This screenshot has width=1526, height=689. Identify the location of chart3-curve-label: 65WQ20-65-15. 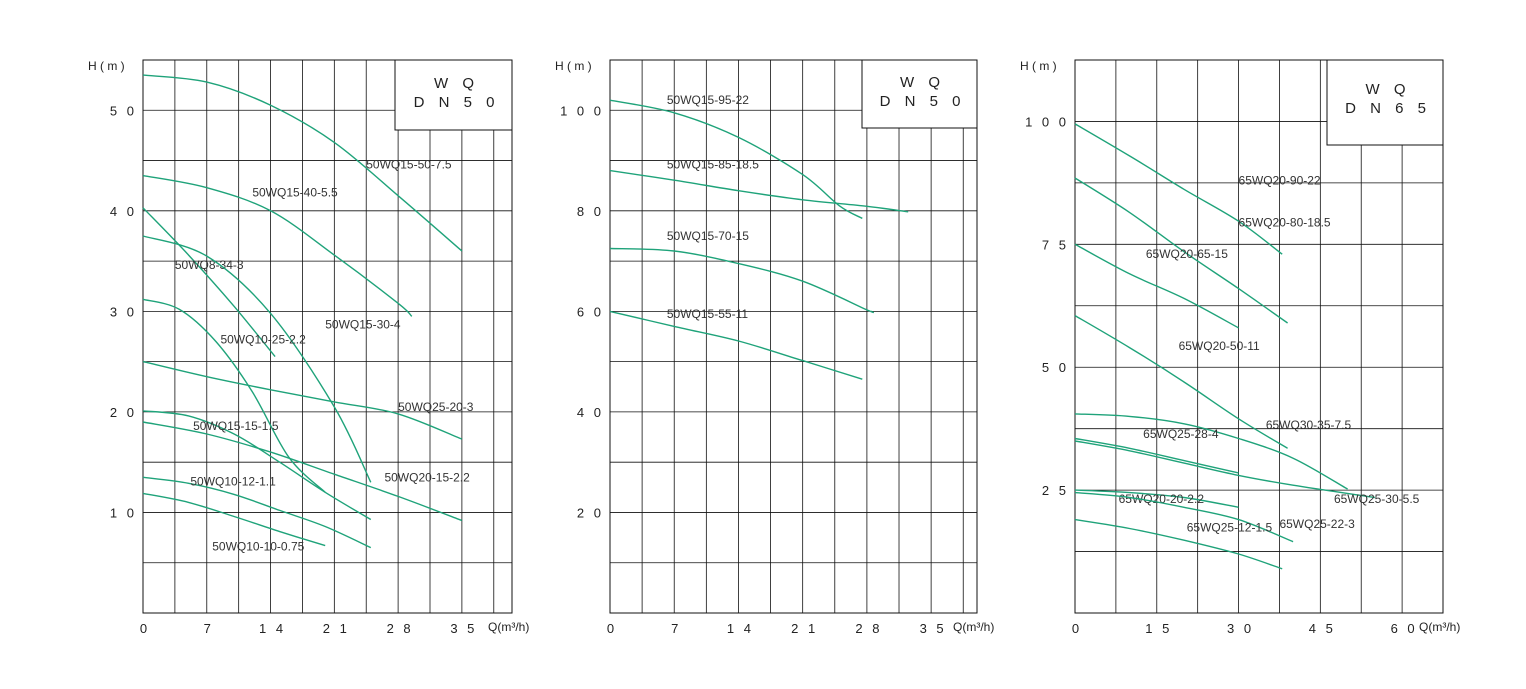
(1187, 254).